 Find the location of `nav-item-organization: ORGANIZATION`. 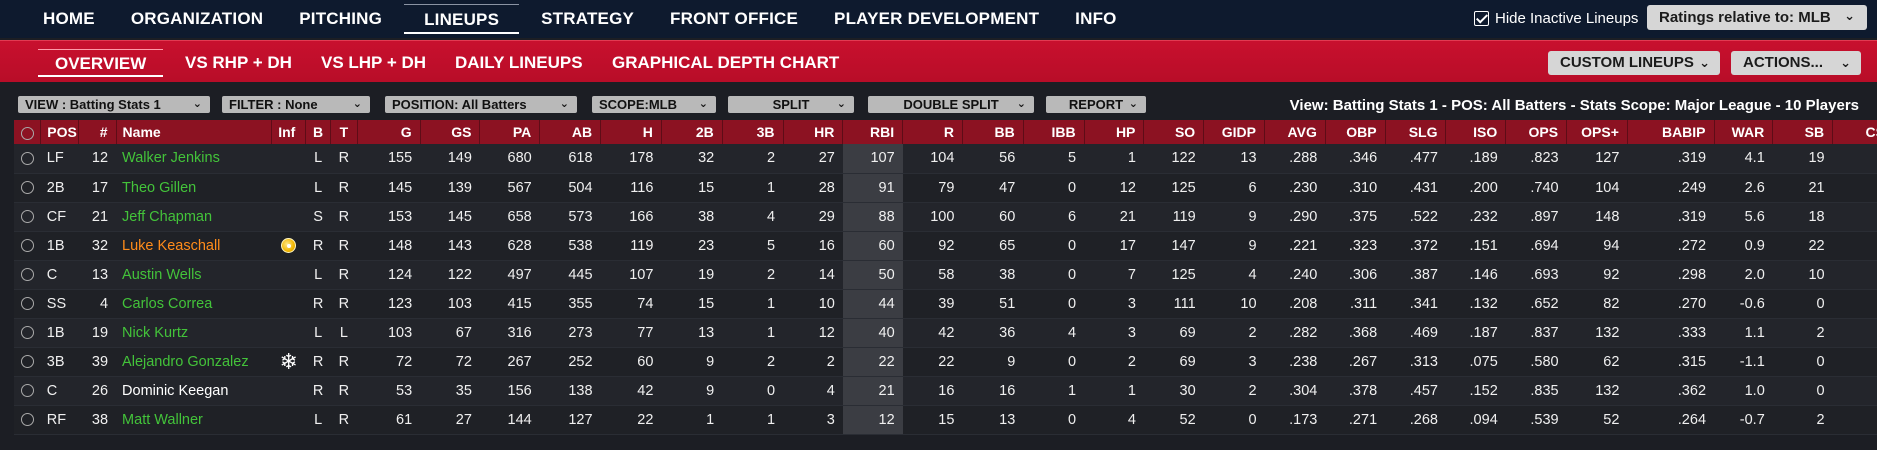

nav-item-organization: ORGANIZATION is located at coordinates (197, 18).